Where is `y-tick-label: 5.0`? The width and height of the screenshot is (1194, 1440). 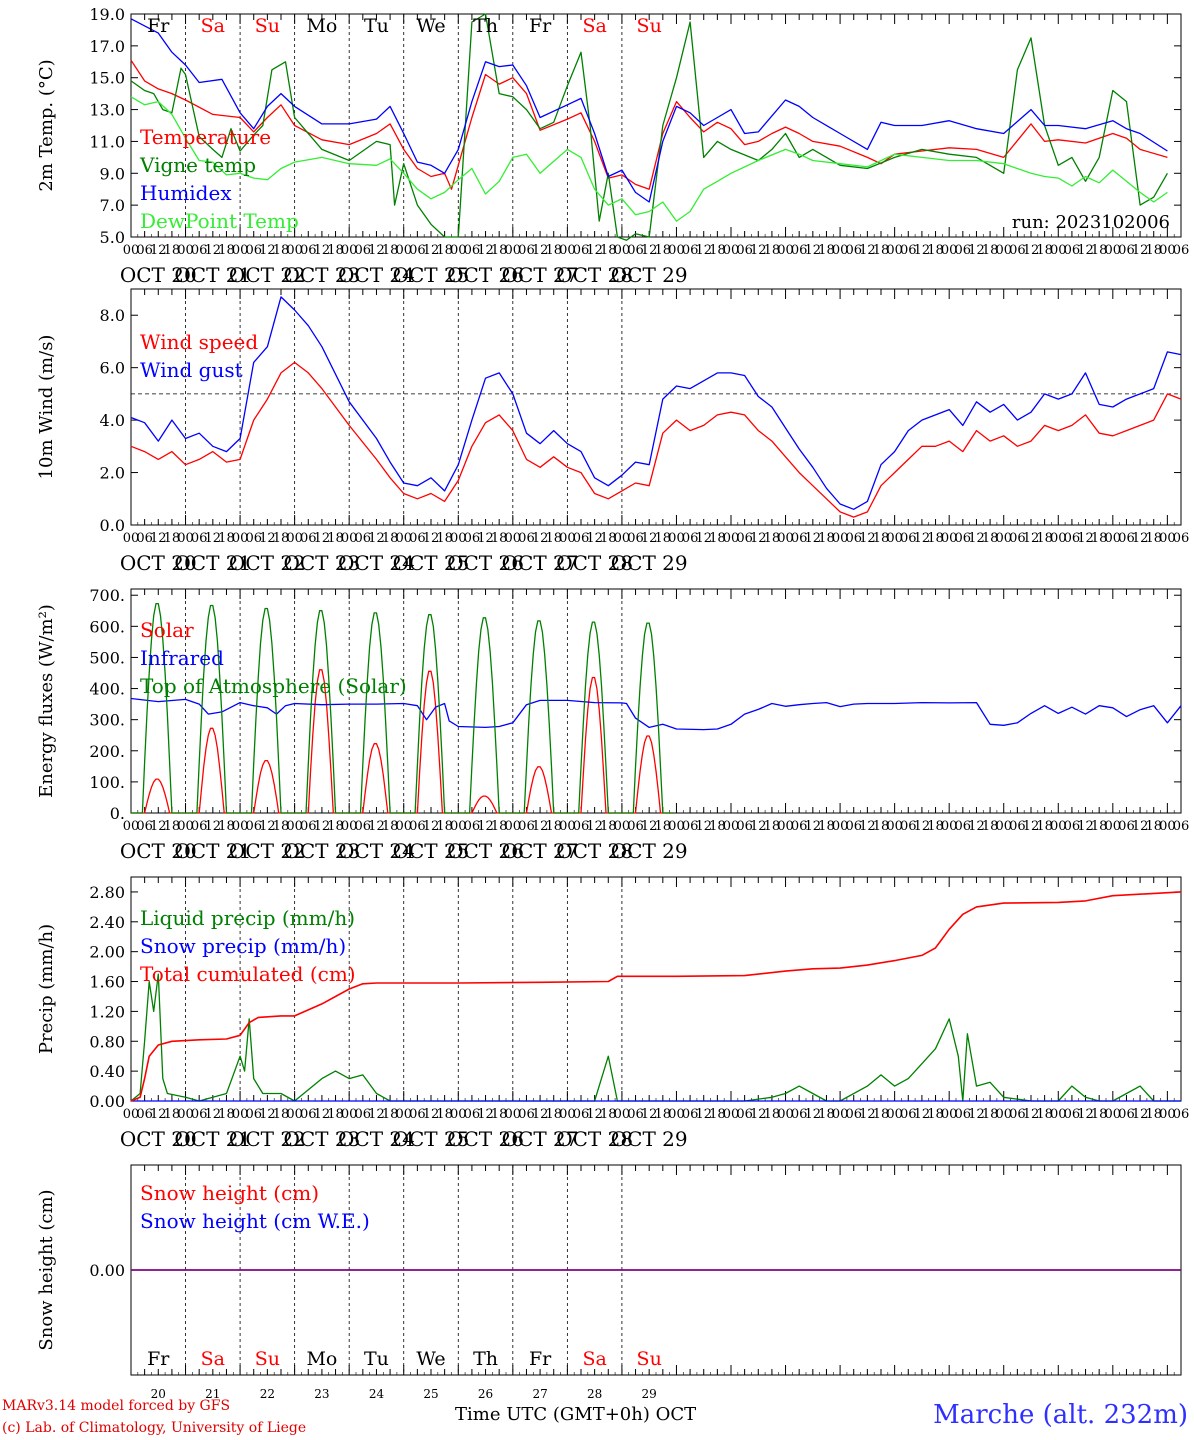 y-tick-label: 5.0 is located at coordinates (112, 237).